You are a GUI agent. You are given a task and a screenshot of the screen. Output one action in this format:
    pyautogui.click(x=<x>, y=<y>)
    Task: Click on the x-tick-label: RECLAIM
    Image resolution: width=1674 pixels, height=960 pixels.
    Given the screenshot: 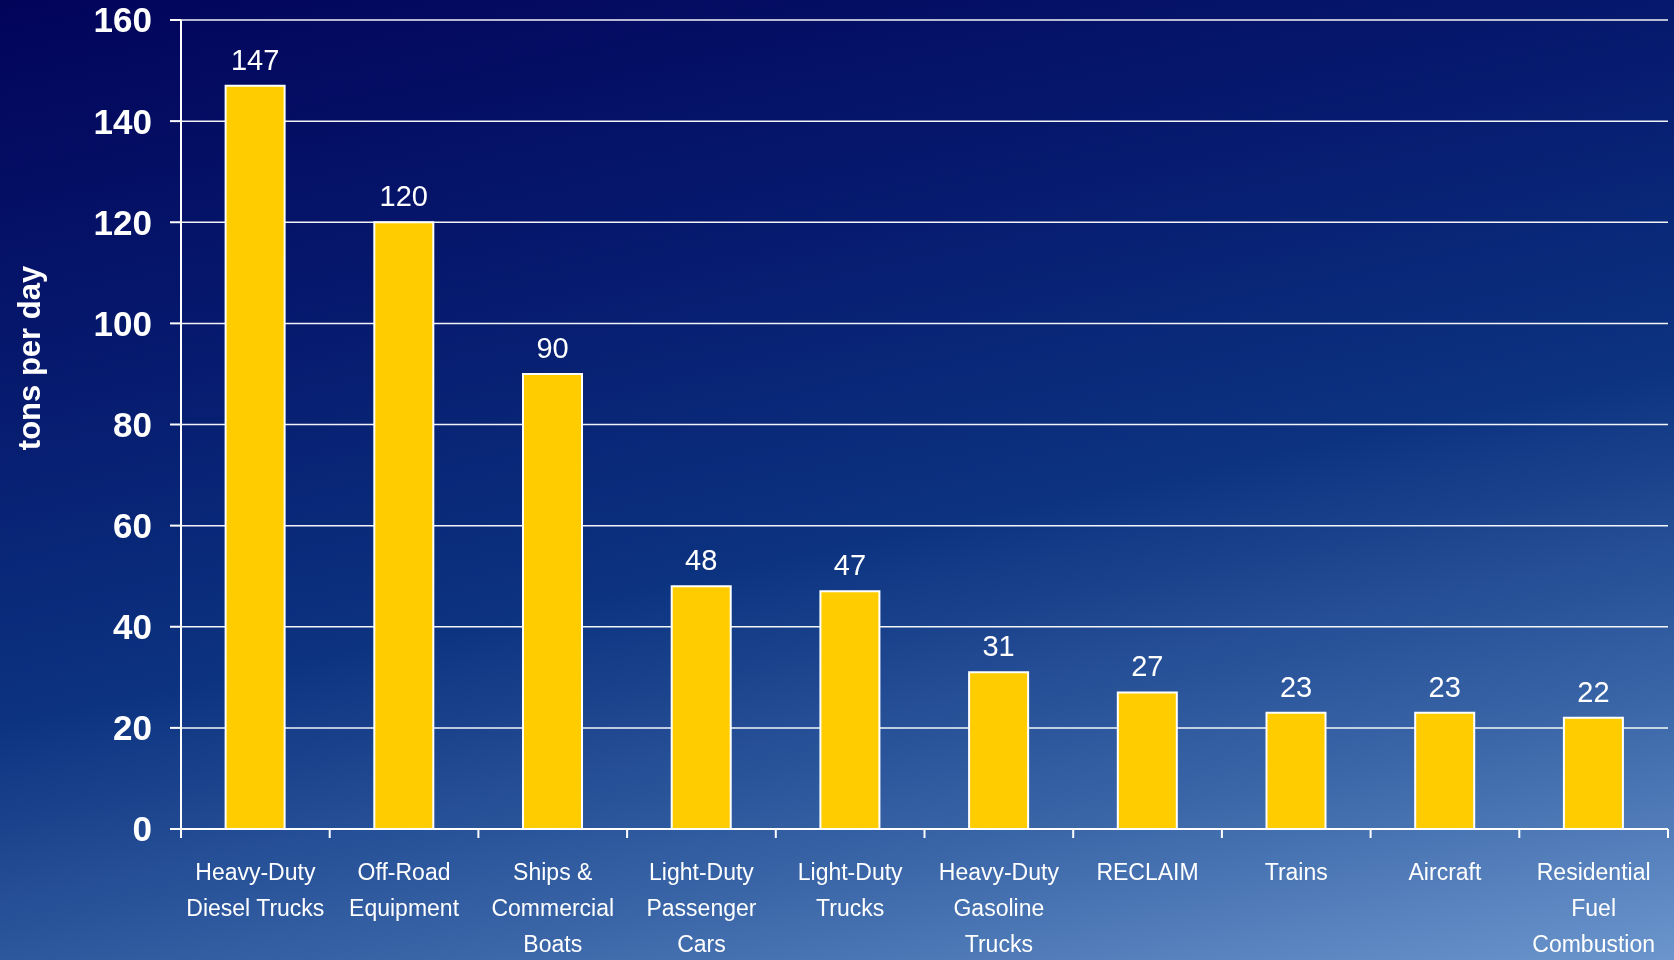 What is the action you would take?
    pyautogui.click(x=1147, y=872)
    